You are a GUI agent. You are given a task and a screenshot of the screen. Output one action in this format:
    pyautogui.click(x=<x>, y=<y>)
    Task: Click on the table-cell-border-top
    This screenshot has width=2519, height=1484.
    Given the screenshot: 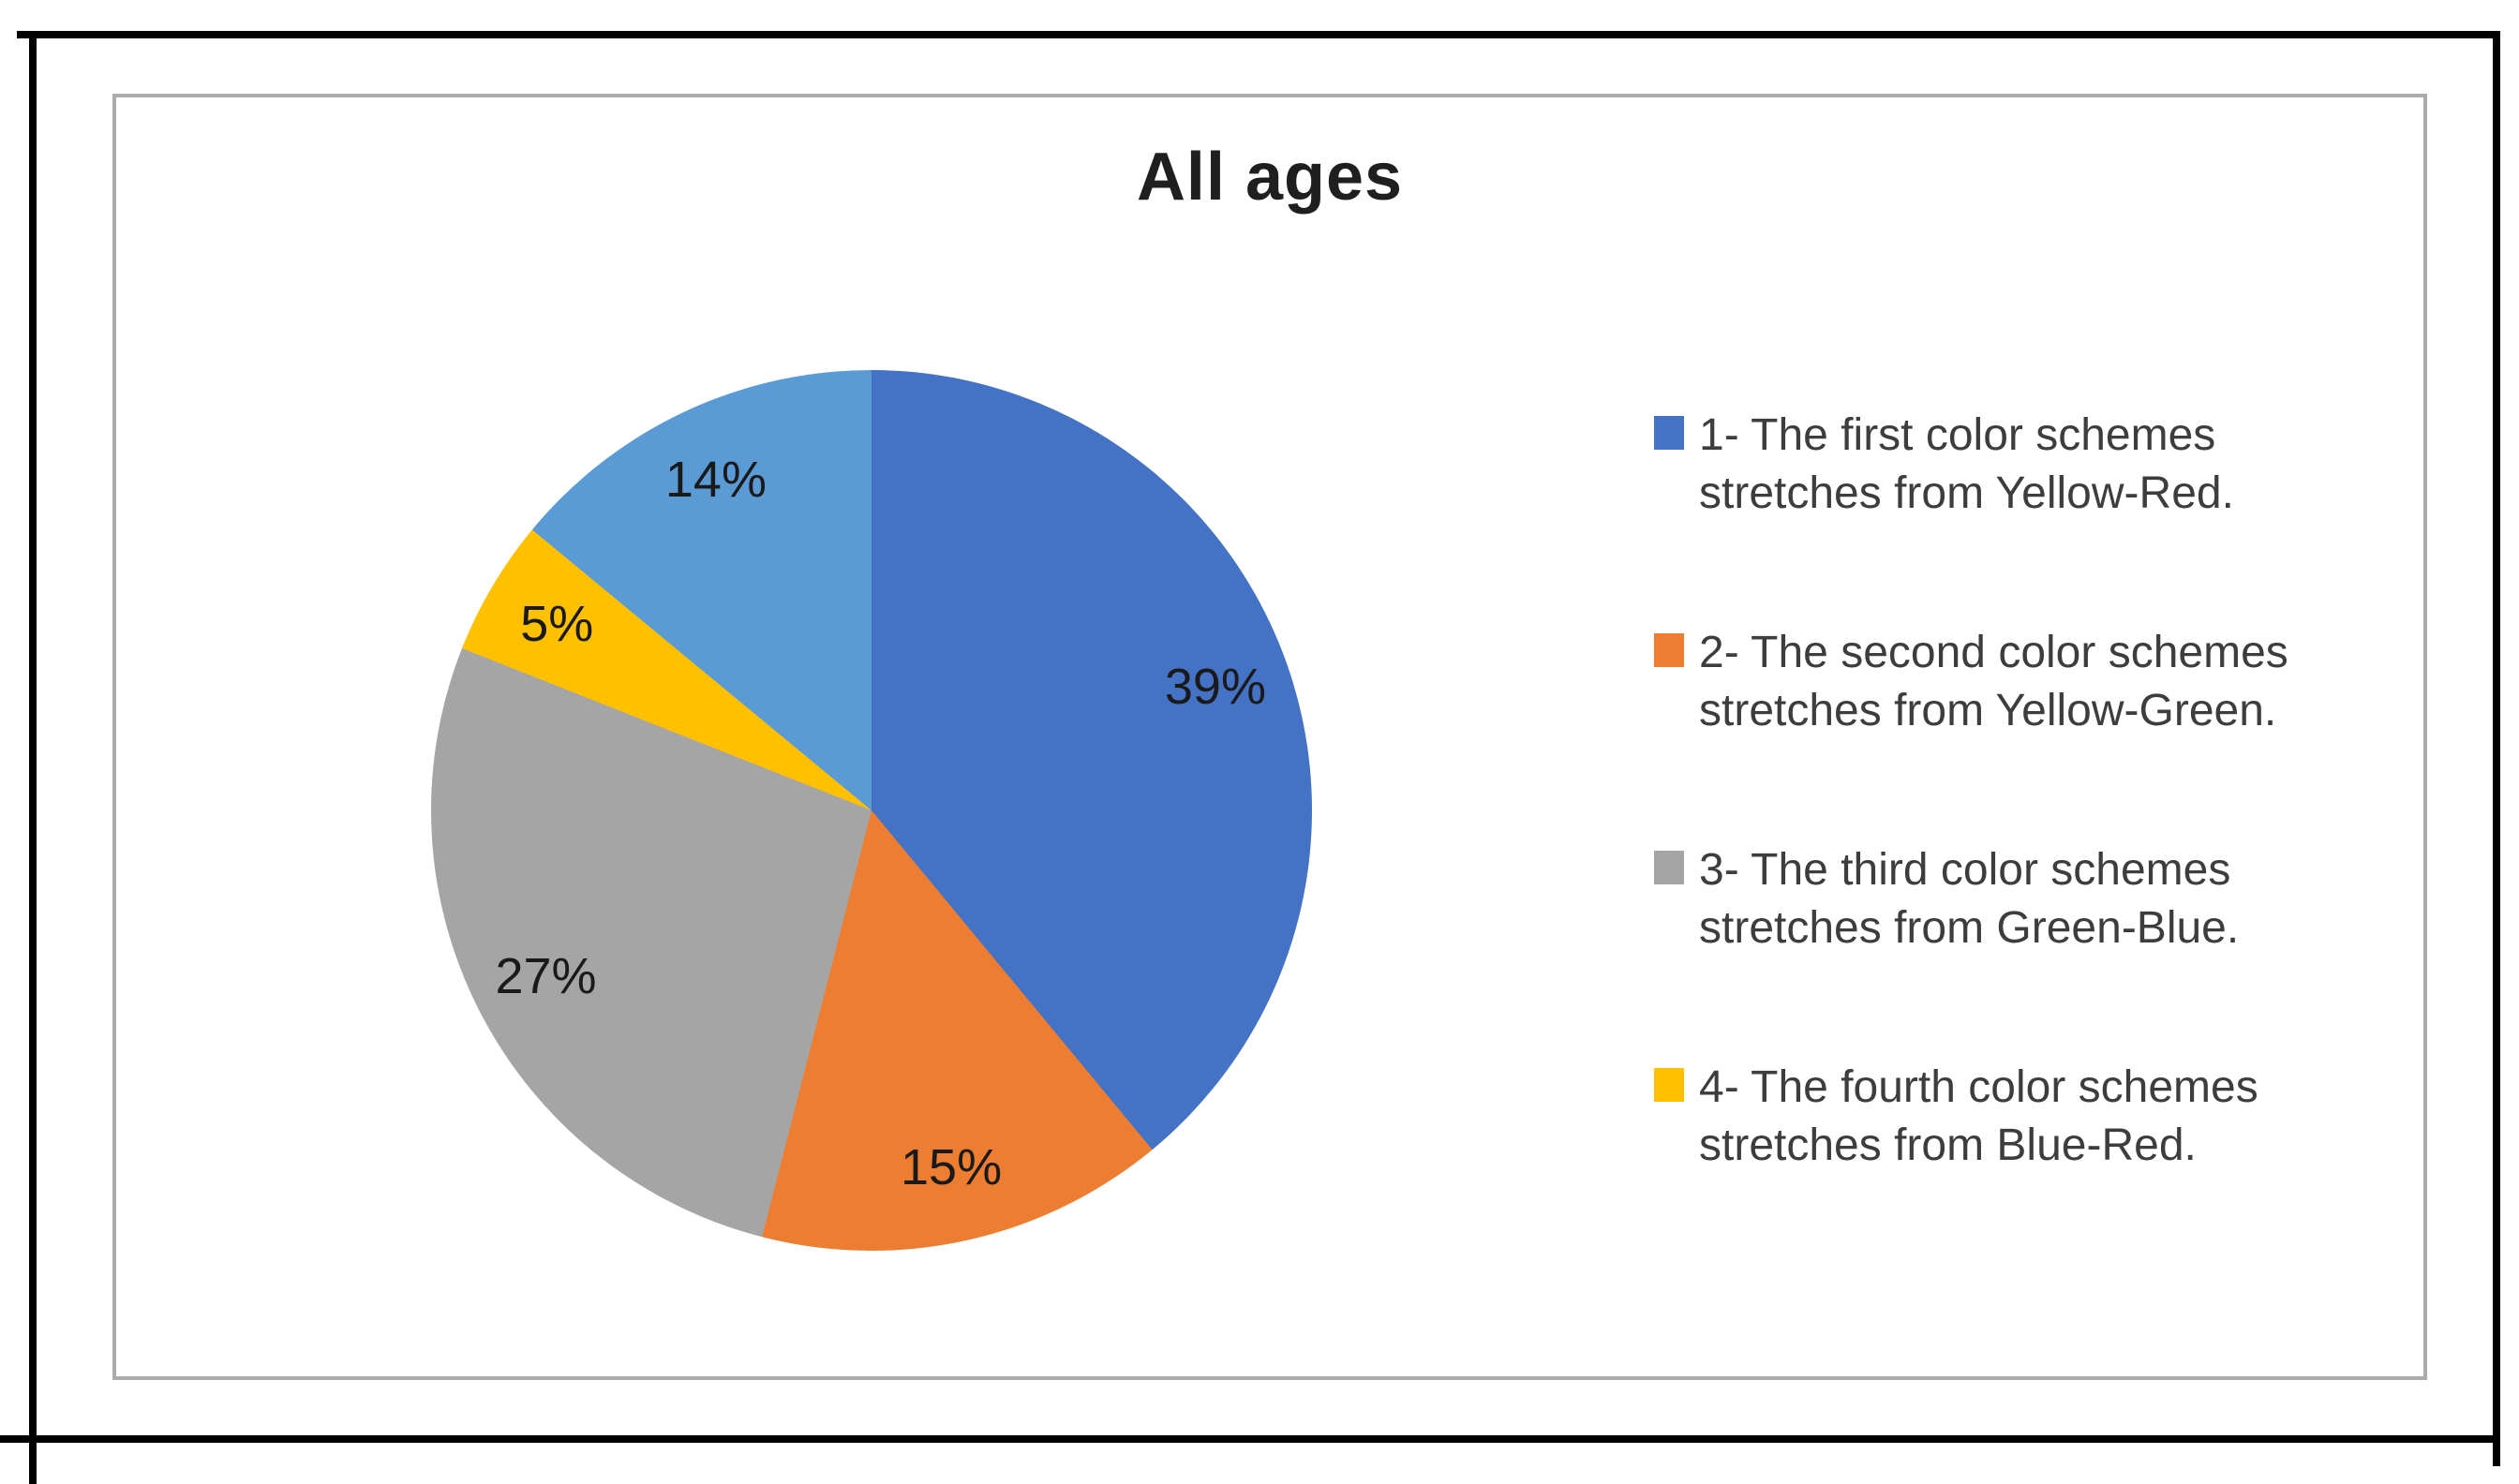 What is the action you would take?
    pyautogui.click(x=1258, y=34)
    